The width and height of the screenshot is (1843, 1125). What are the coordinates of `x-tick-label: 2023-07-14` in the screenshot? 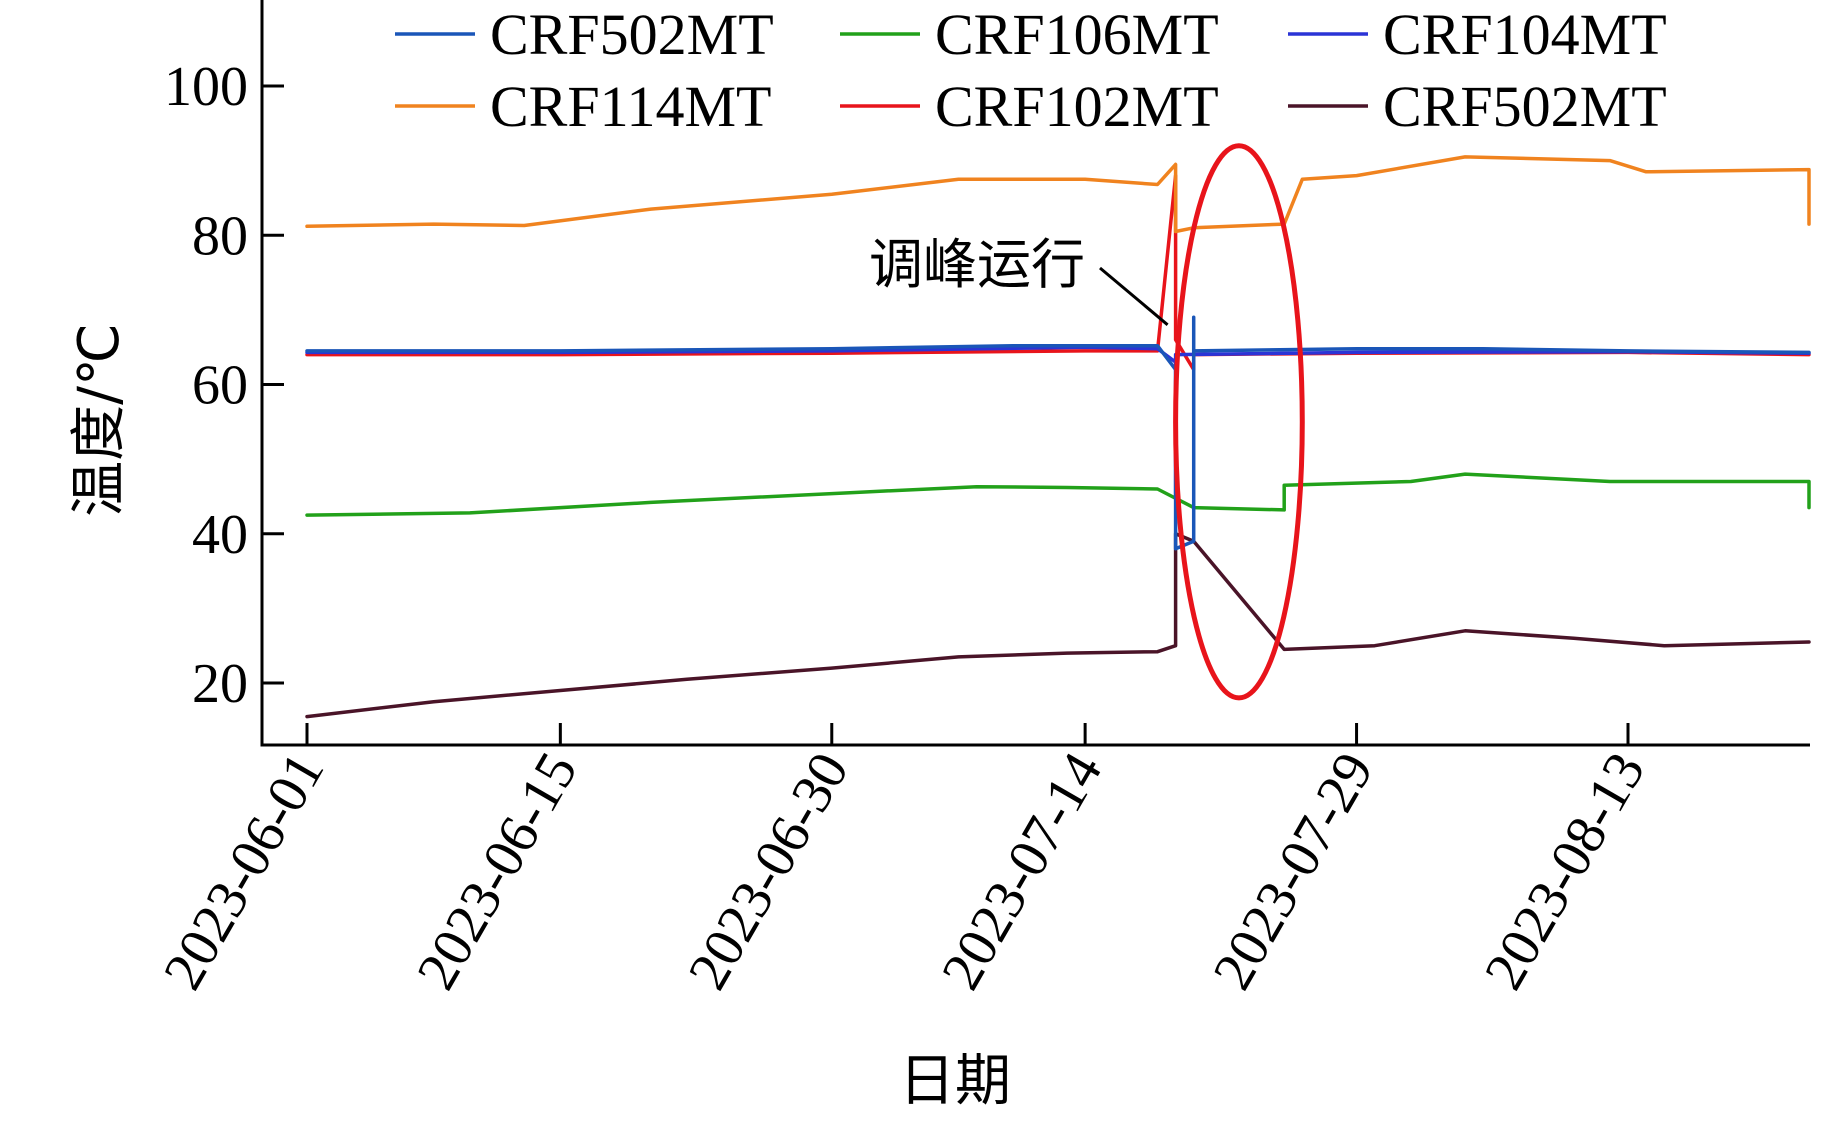 It's located at (1022, 871).